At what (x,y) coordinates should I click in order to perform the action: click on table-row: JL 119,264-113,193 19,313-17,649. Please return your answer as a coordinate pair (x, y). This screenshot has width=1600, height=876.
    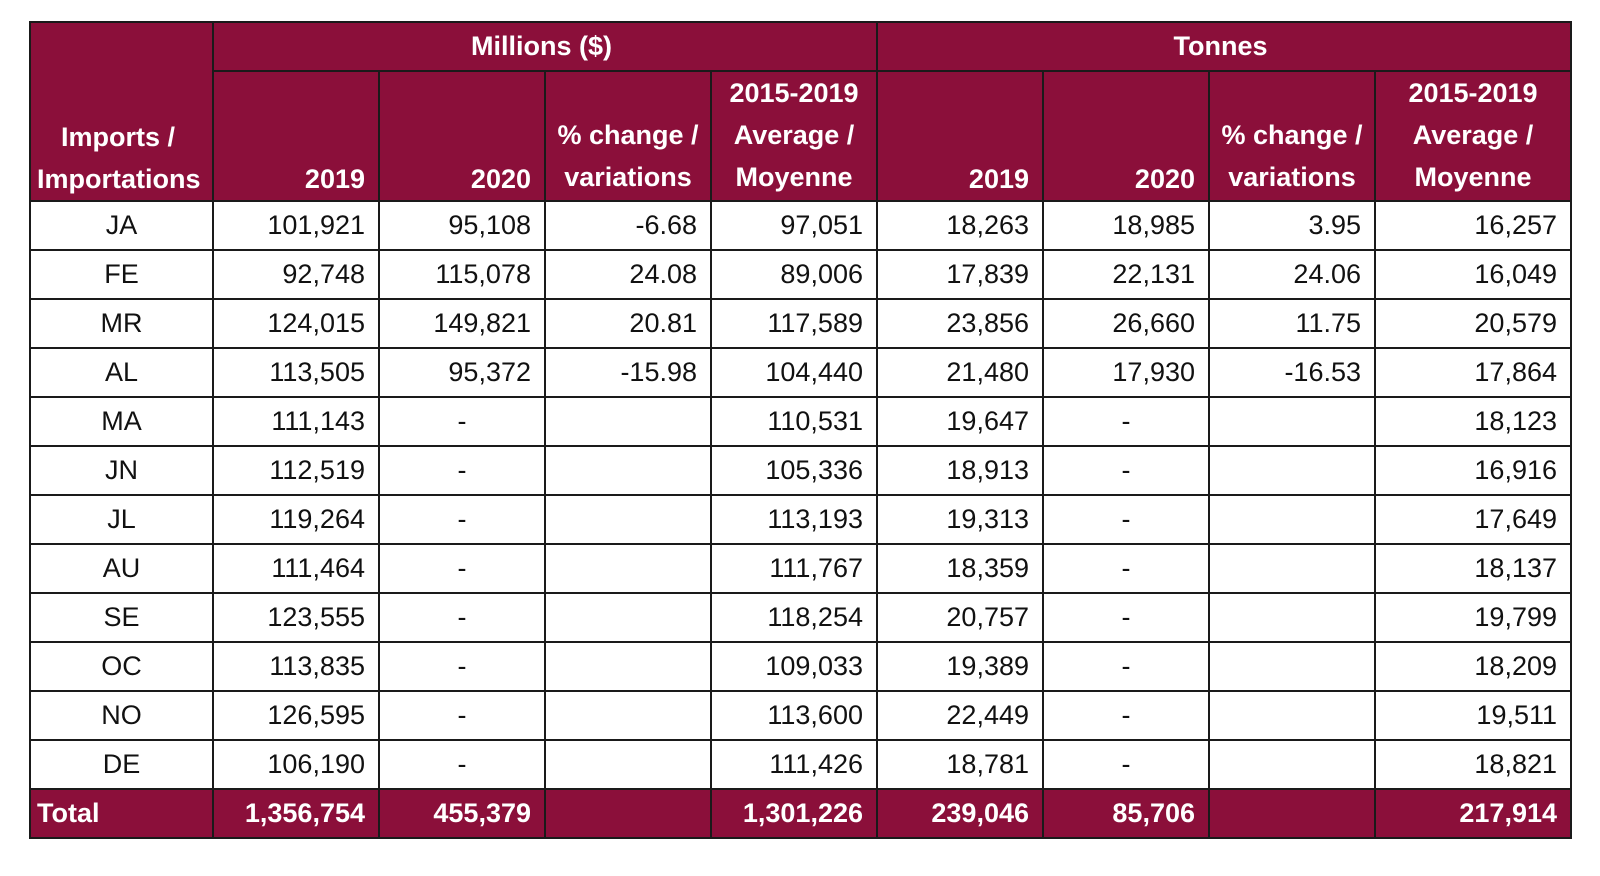
    Looking at the image, I should click on (800, 519).